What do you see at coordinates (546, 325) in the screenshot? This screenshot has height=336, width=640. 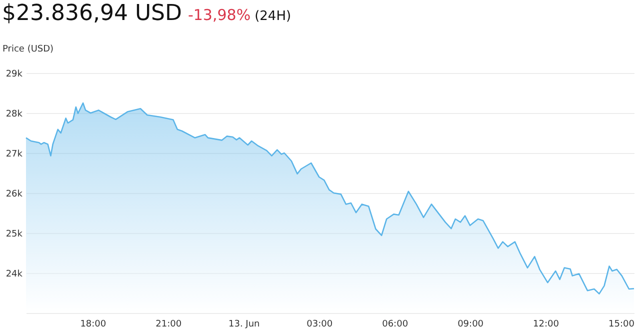 I see `x-tick-label: 12:00` at bounding box center [546, 325].